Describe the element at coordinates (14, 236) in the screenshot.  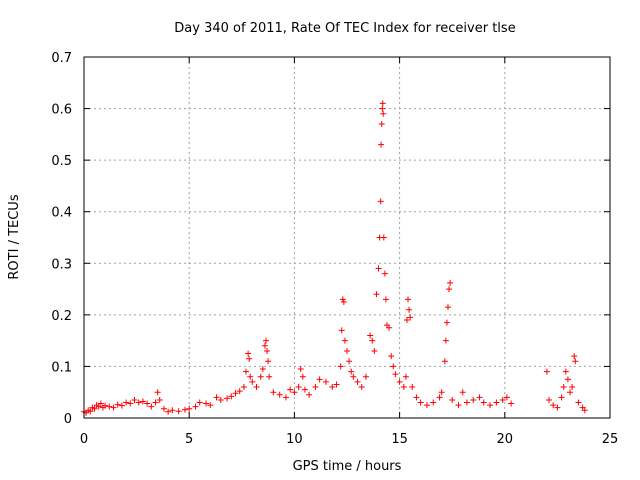
I see `y-axis-label: ROTI / TECUs` at that location.